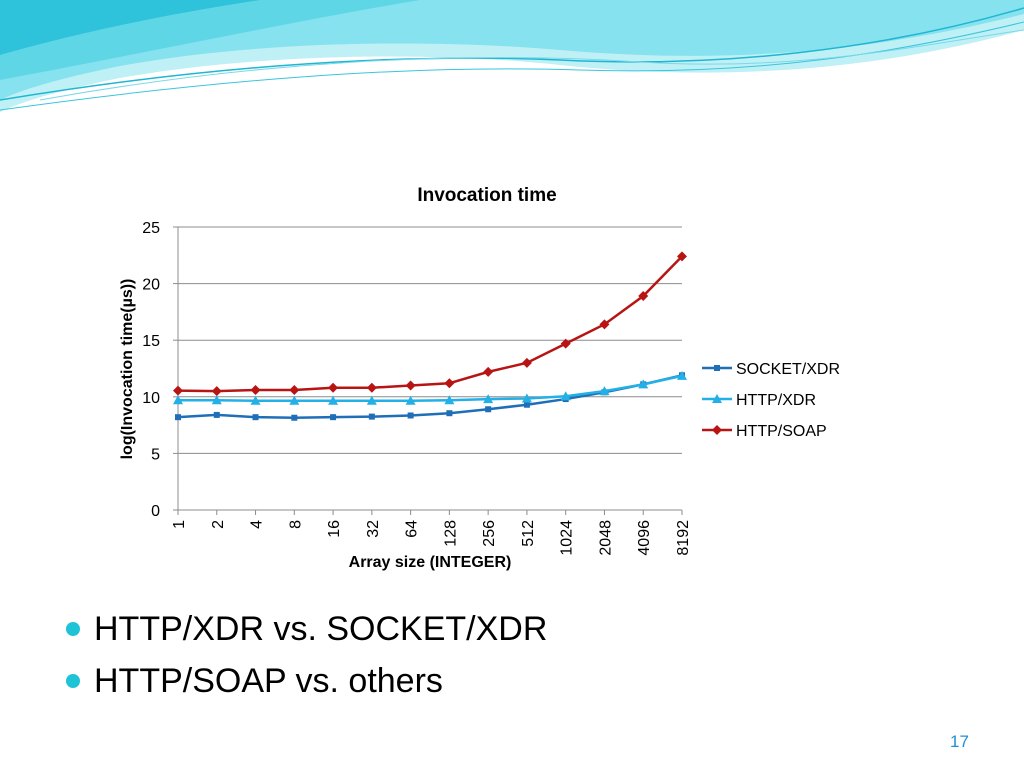 Image resolution: width=1024 pixels, height=768 pixels. What do you see at coordinates (151, 228) in the screenshot?
I see `y-tick-label: 25` at bounding box center [151, 228].